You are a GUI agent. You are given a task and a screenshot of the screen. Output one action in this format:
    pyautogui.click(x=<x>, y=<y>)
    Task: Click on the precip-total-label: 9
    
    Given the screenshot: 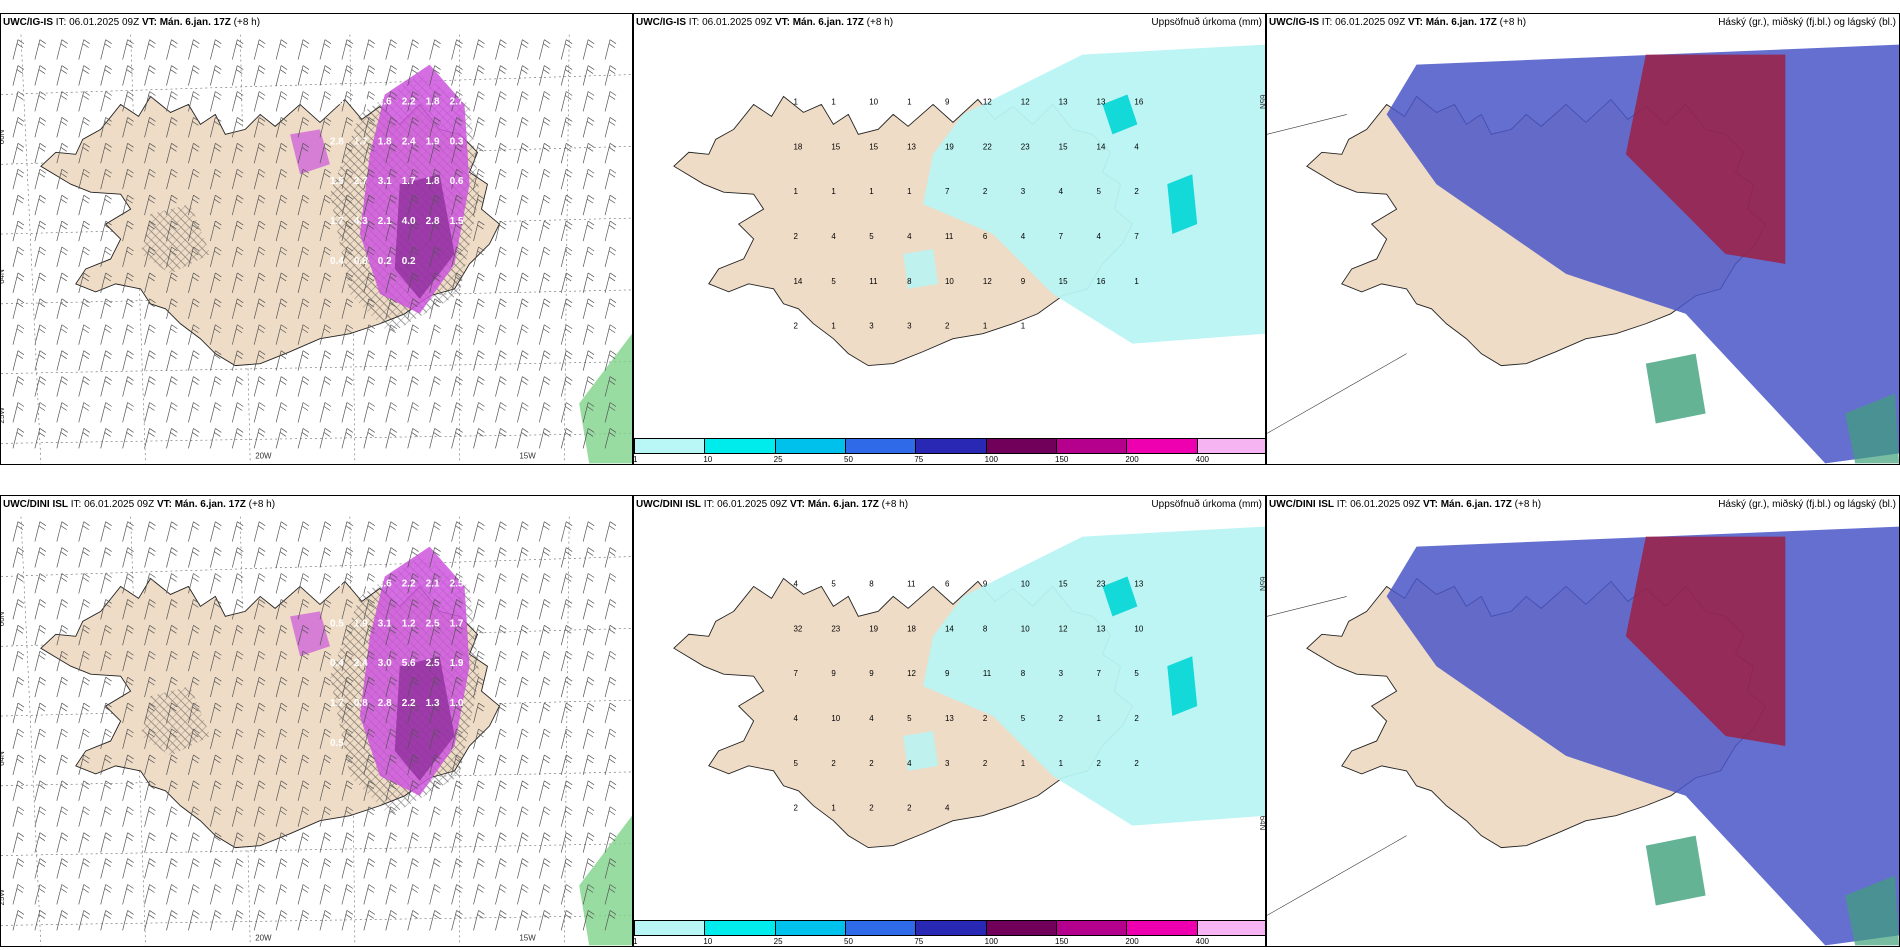 What is the action you would take?
    pyautogui.click(x=947, y=673)
    